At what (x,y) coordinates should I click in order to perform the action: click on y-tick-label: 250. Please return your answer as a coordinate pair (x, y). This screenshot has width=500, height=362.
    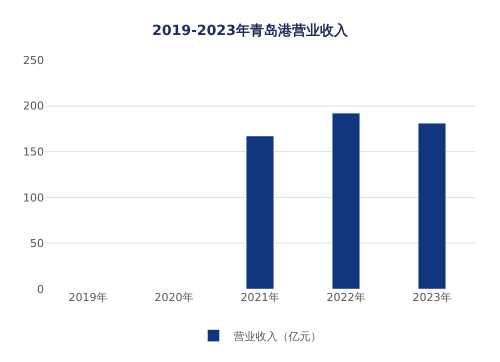
    Looking at the image, I should click on (33, 60).